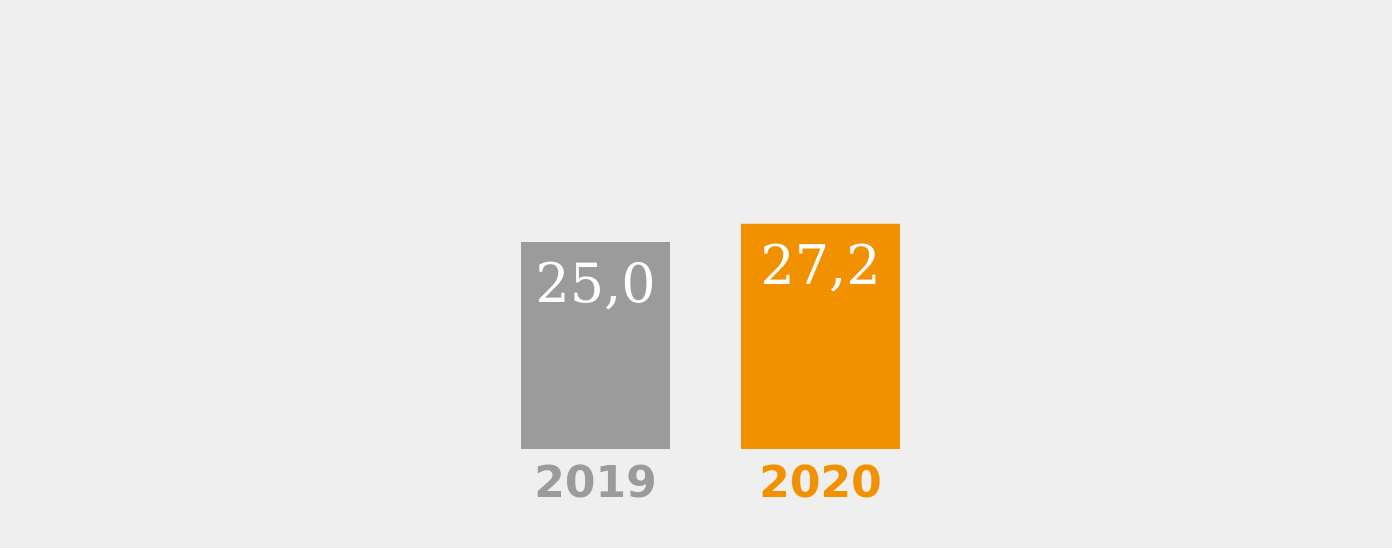 The height and width of the screenshot is (548, 1392). What do you see at coordinates (595, 482) in the screenshot?
I see `category-label-2019: 2019` at bounding box center [595, 482].